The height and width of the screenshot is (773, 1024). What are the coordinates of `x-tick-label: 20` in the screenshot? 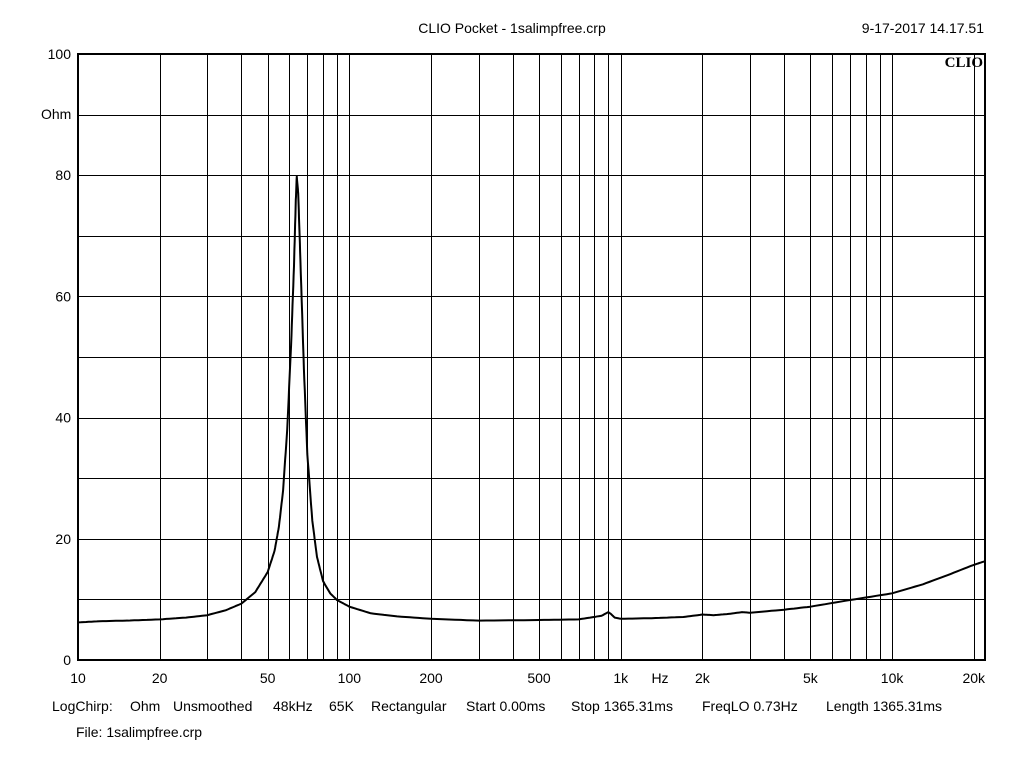 It's located at (160, 678).